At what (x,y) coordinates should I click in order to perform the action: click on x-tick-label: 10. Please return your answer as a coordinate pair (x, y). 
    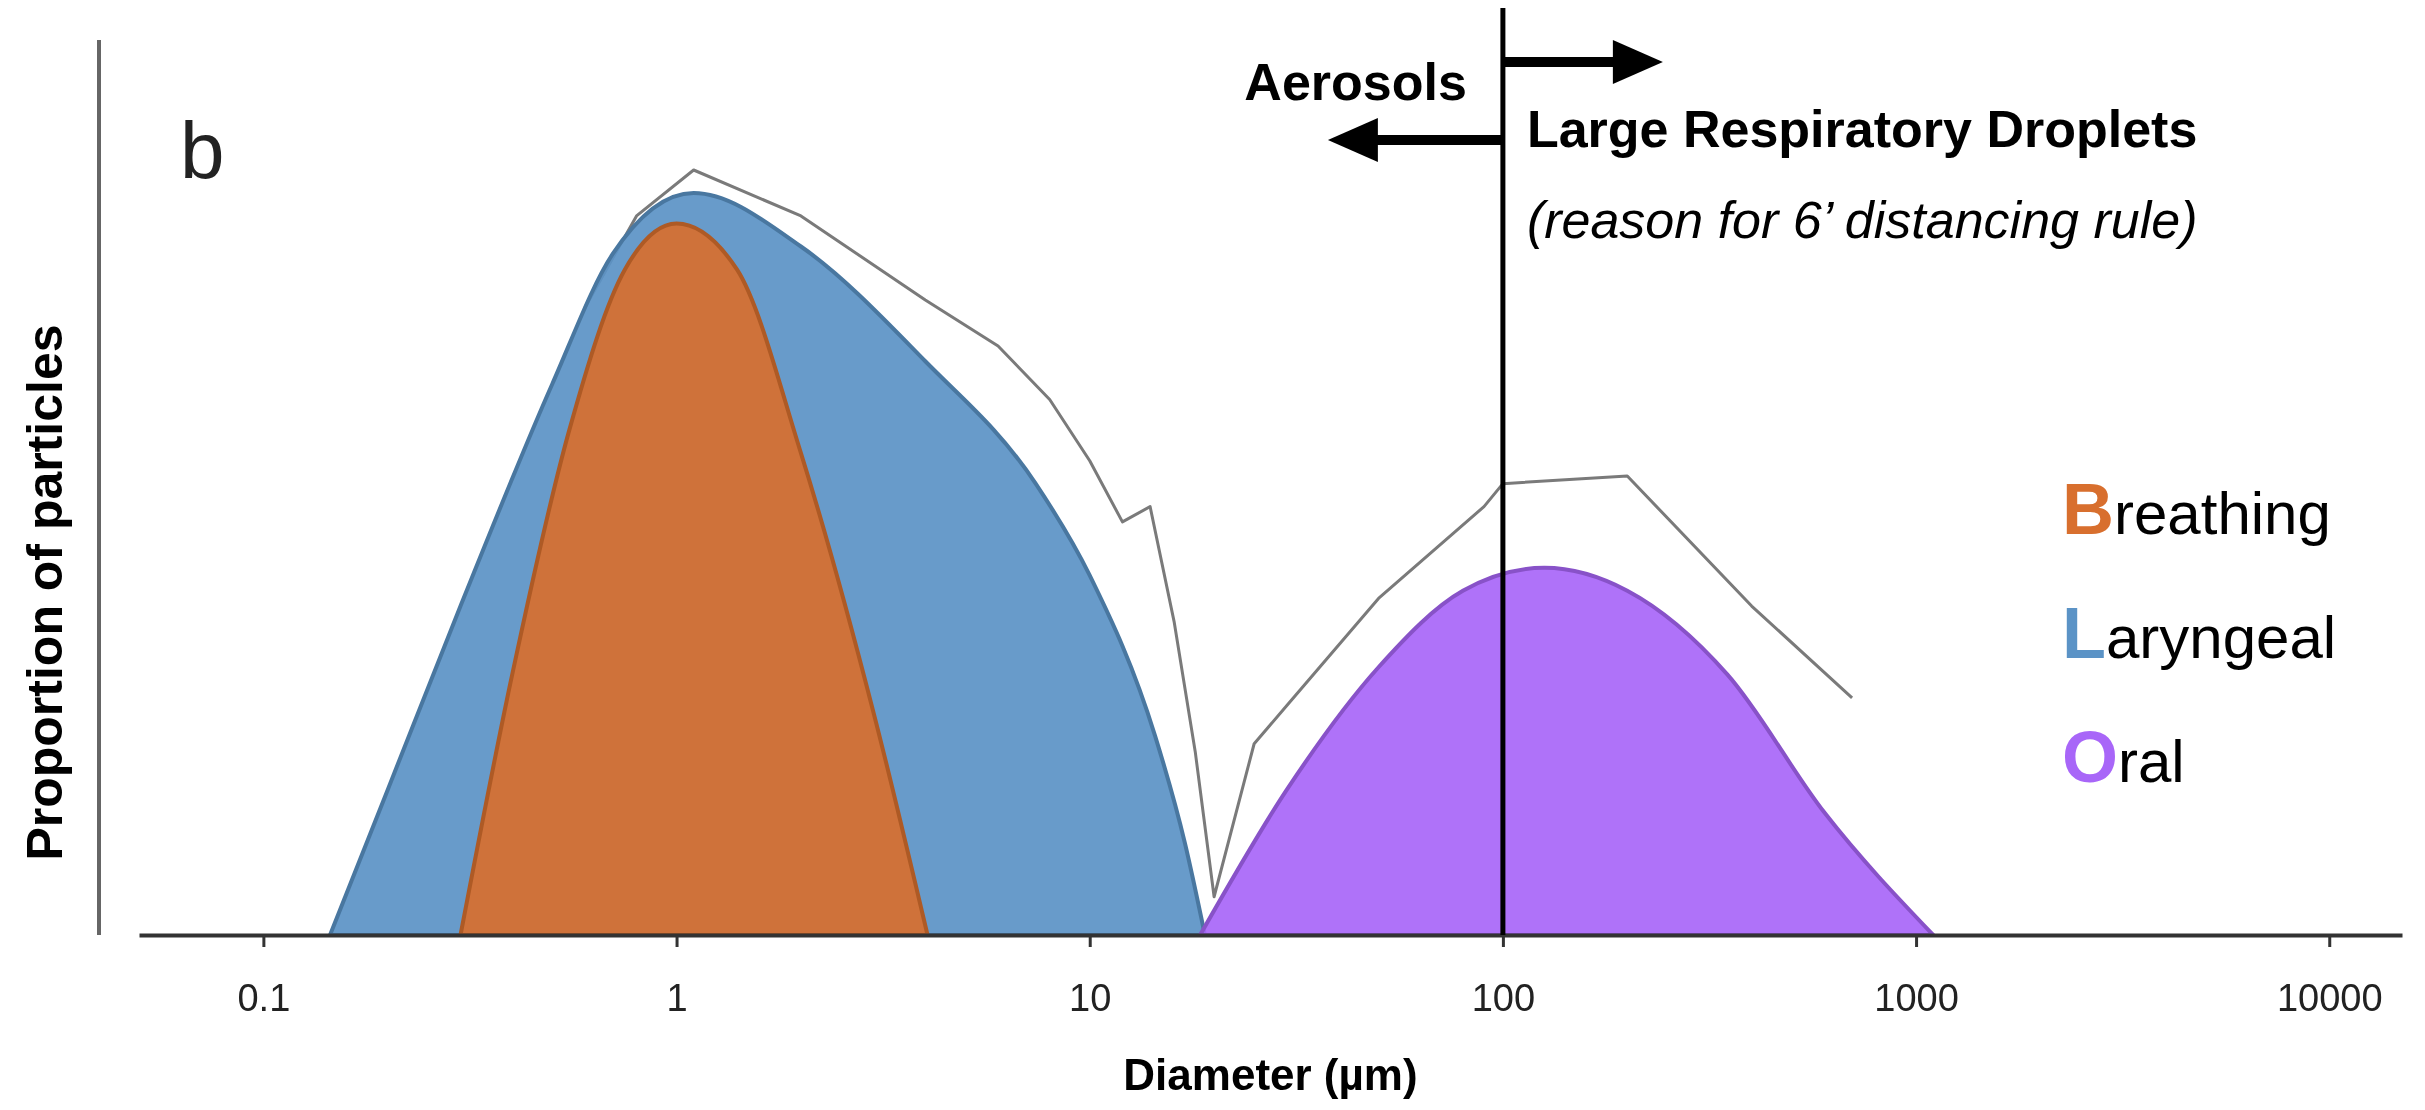
    Looking at the image, I should click on (1090, 997).